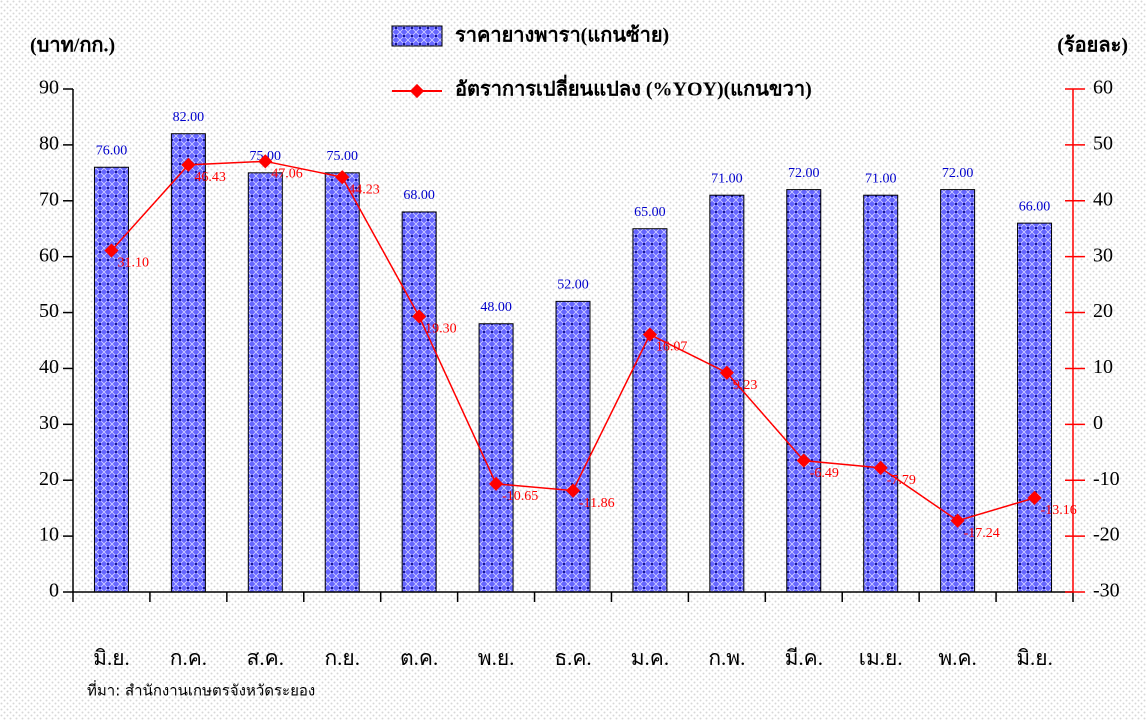 Image resolution: width=1146 pixels, height=725 pixels. I want to click on x-tick-label: ก.ค., so click(188, 658).